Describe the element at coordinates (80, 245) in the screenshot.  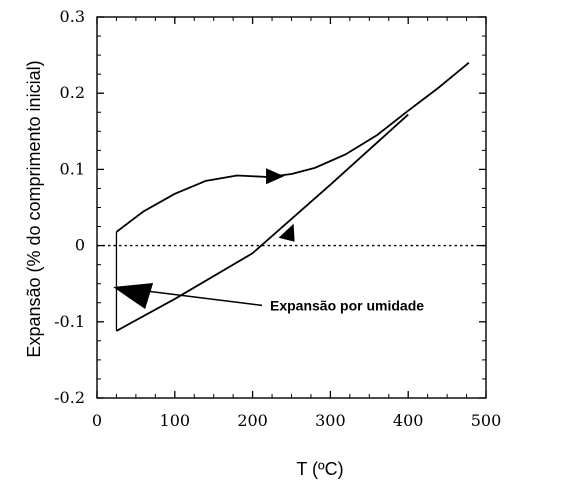
I see `y-tick-label: 0` at that location.